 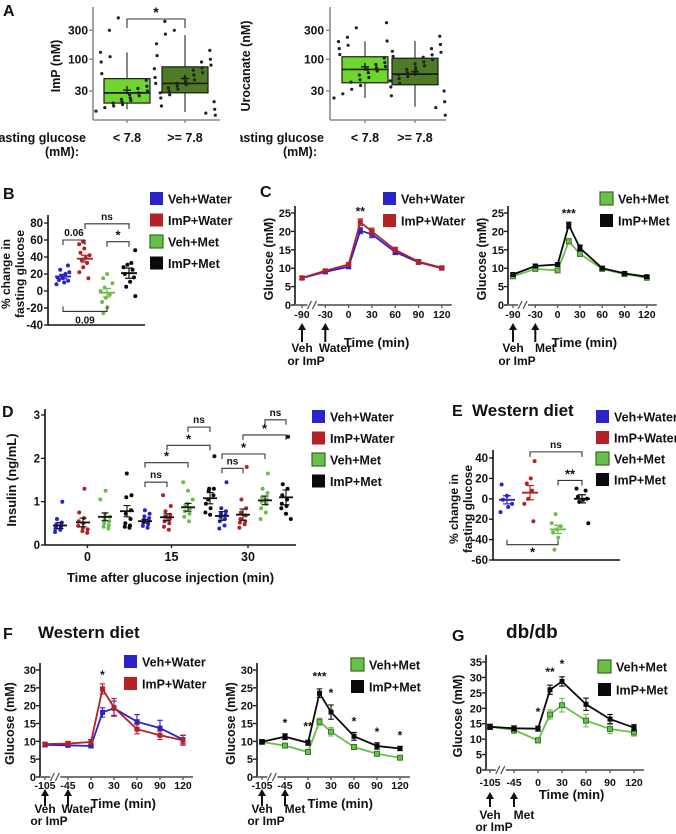 I want to click on panel-letter-c: C, so click(x=266, y=192).